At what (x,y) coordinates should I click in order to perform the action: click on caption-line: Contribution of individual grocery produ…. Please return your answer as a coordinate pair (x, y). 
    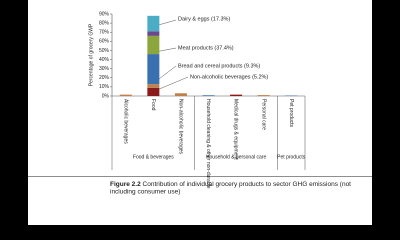
    Looking at the image, I should click on (247, 184).